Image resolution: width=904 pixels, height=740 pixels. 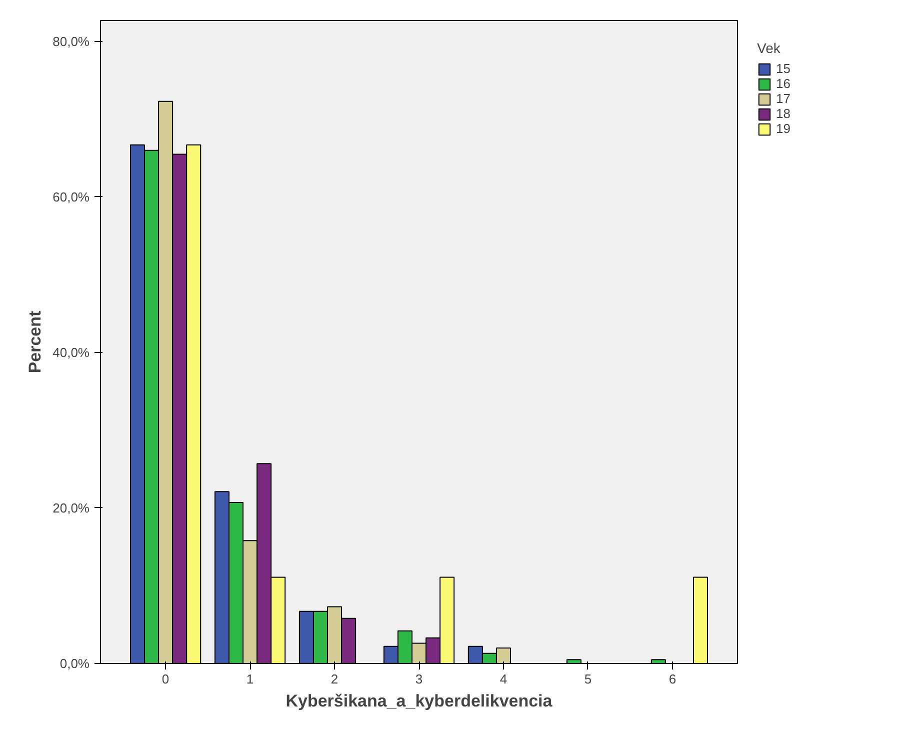 I want to click on x-tick-label: 6, so click(x=672, y=679).